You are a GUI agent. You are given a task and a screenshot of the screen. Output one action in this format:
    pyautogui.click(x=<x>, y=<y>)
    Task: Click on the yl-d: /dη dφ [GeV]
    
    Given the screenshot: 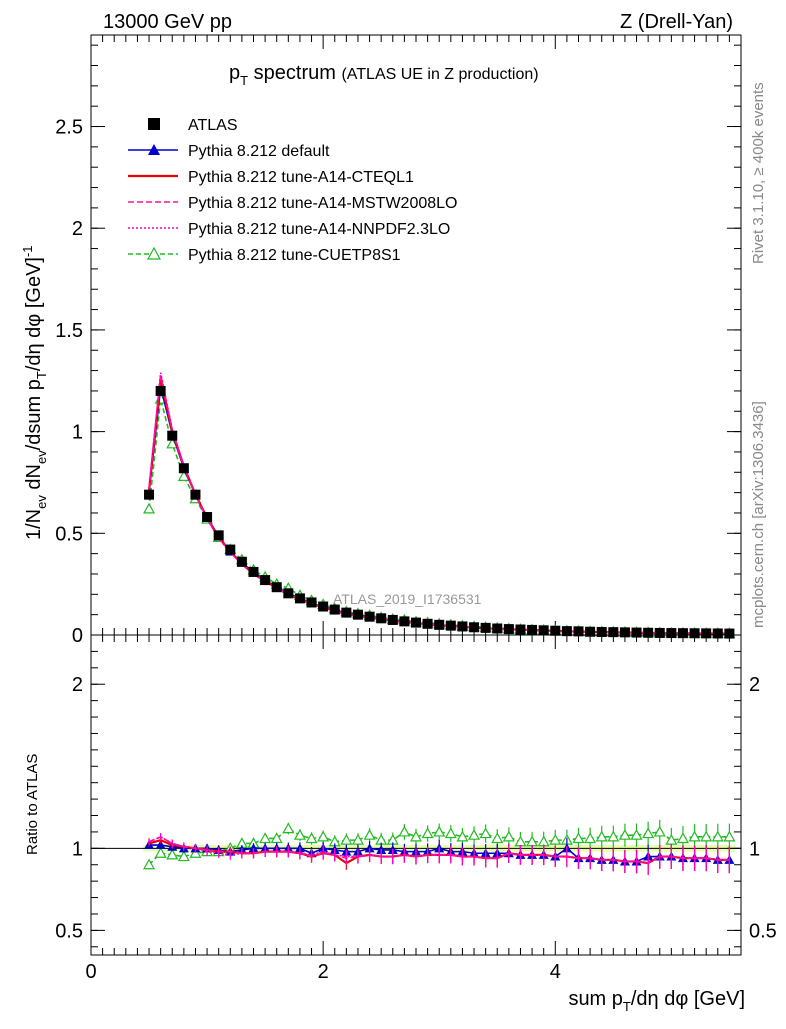 What is the action you would take?
    pyautogui.click(x=34, y=314)
    